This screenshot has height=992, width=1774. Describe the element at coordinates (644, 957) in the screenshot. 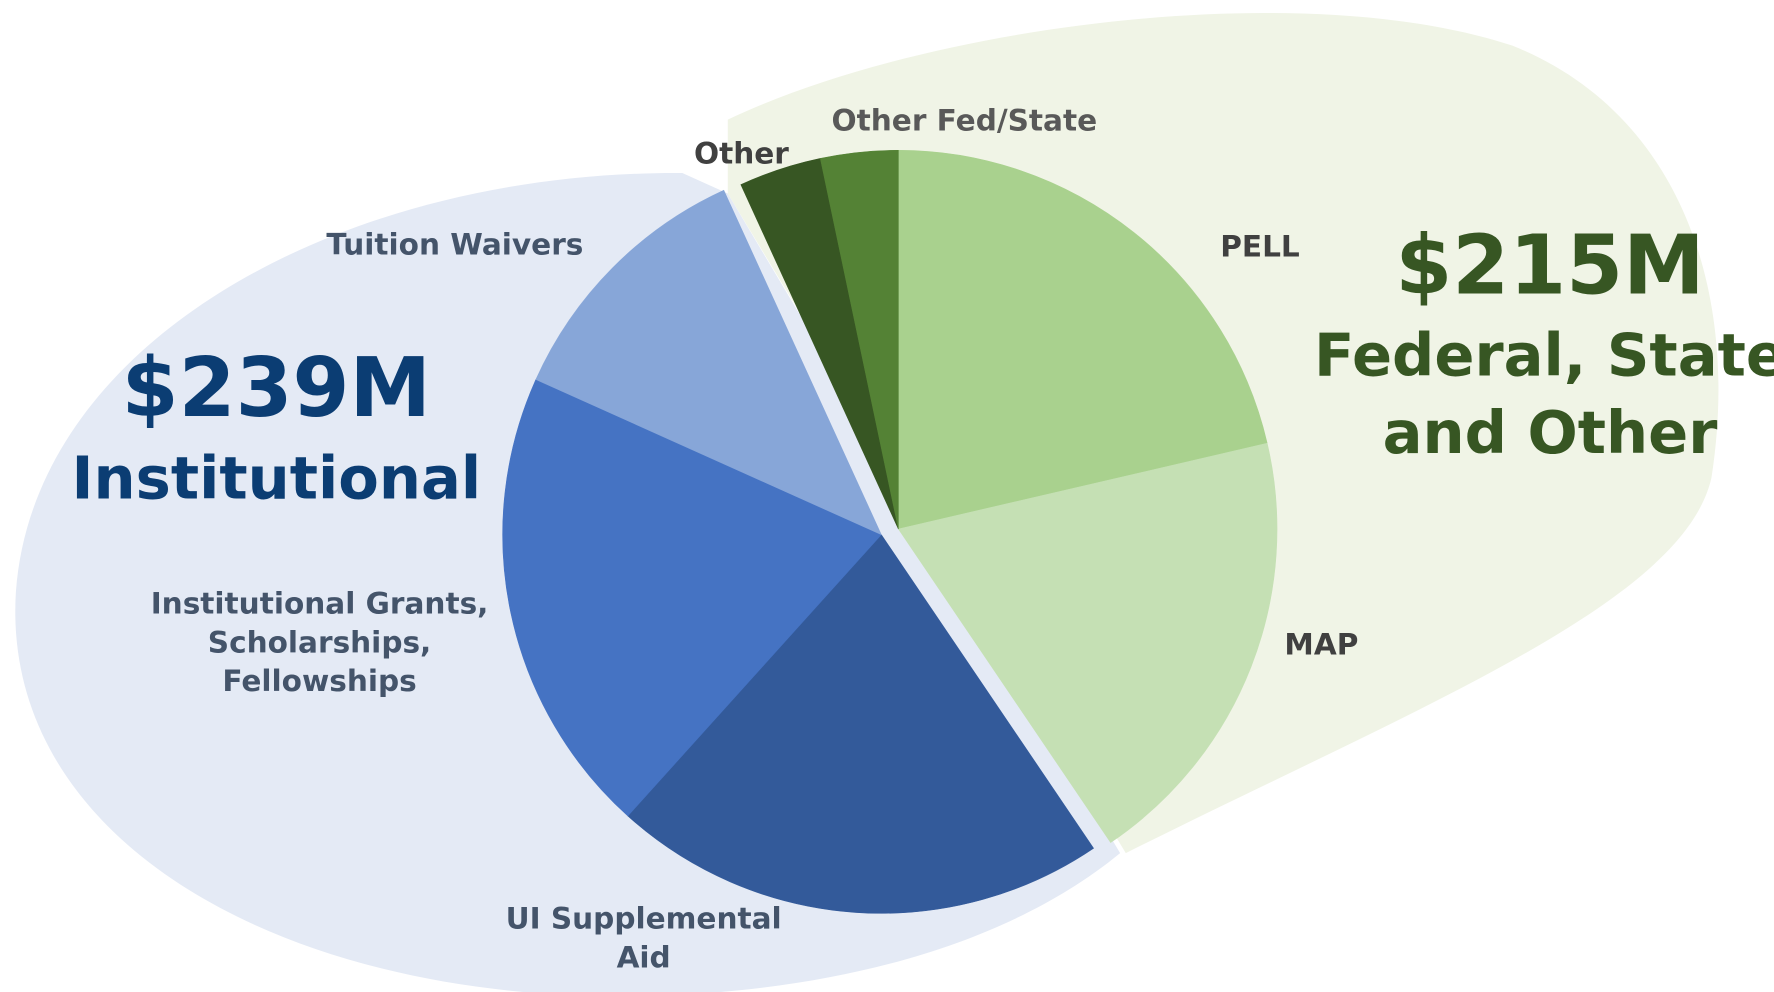

I see `slice-label: Aid` at that location.